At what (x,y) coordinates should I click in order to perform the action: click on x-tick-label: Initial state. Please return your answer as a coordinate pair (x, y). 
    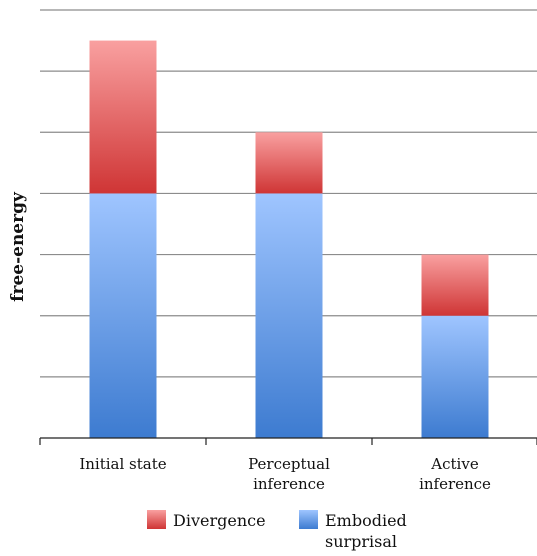
    Looking at the image, I should click on (122, 464).